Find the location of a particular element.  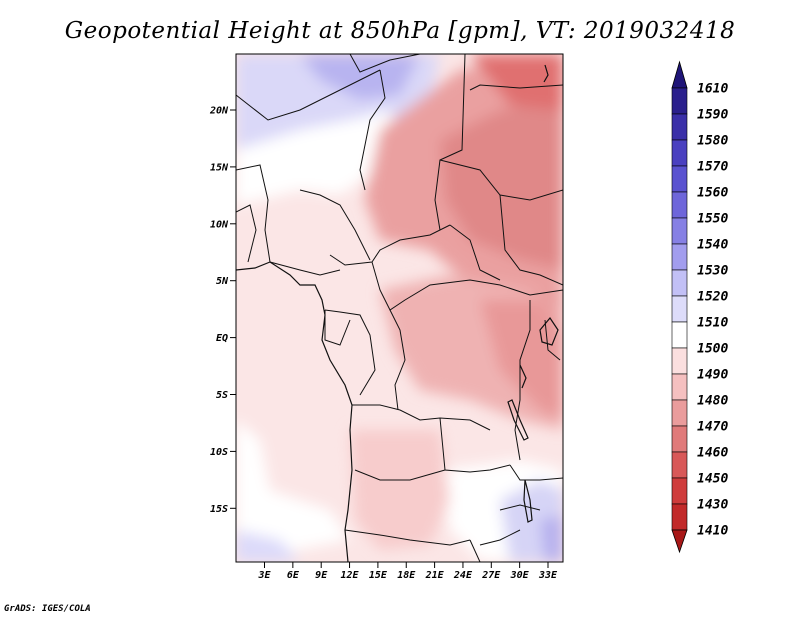

colorbar-label: 1410 is located at coordinates (712, 531).